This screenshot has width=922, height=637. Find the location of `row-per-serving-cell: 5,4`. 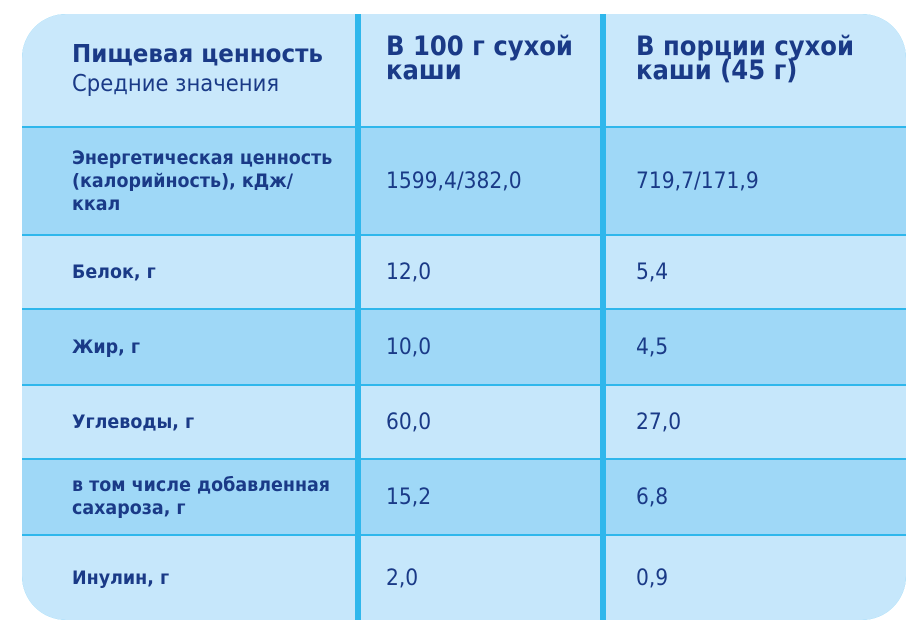

row-per-serving-cell: 5,4 is located at coordinates (756, 272).